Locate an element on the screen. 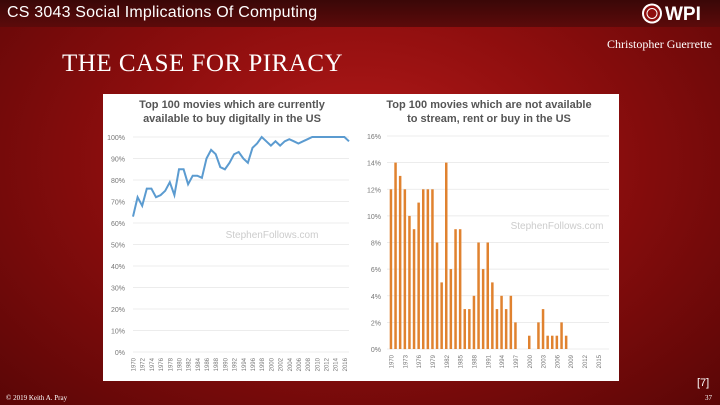  bar-1991 is located at coordinates (487, 295).